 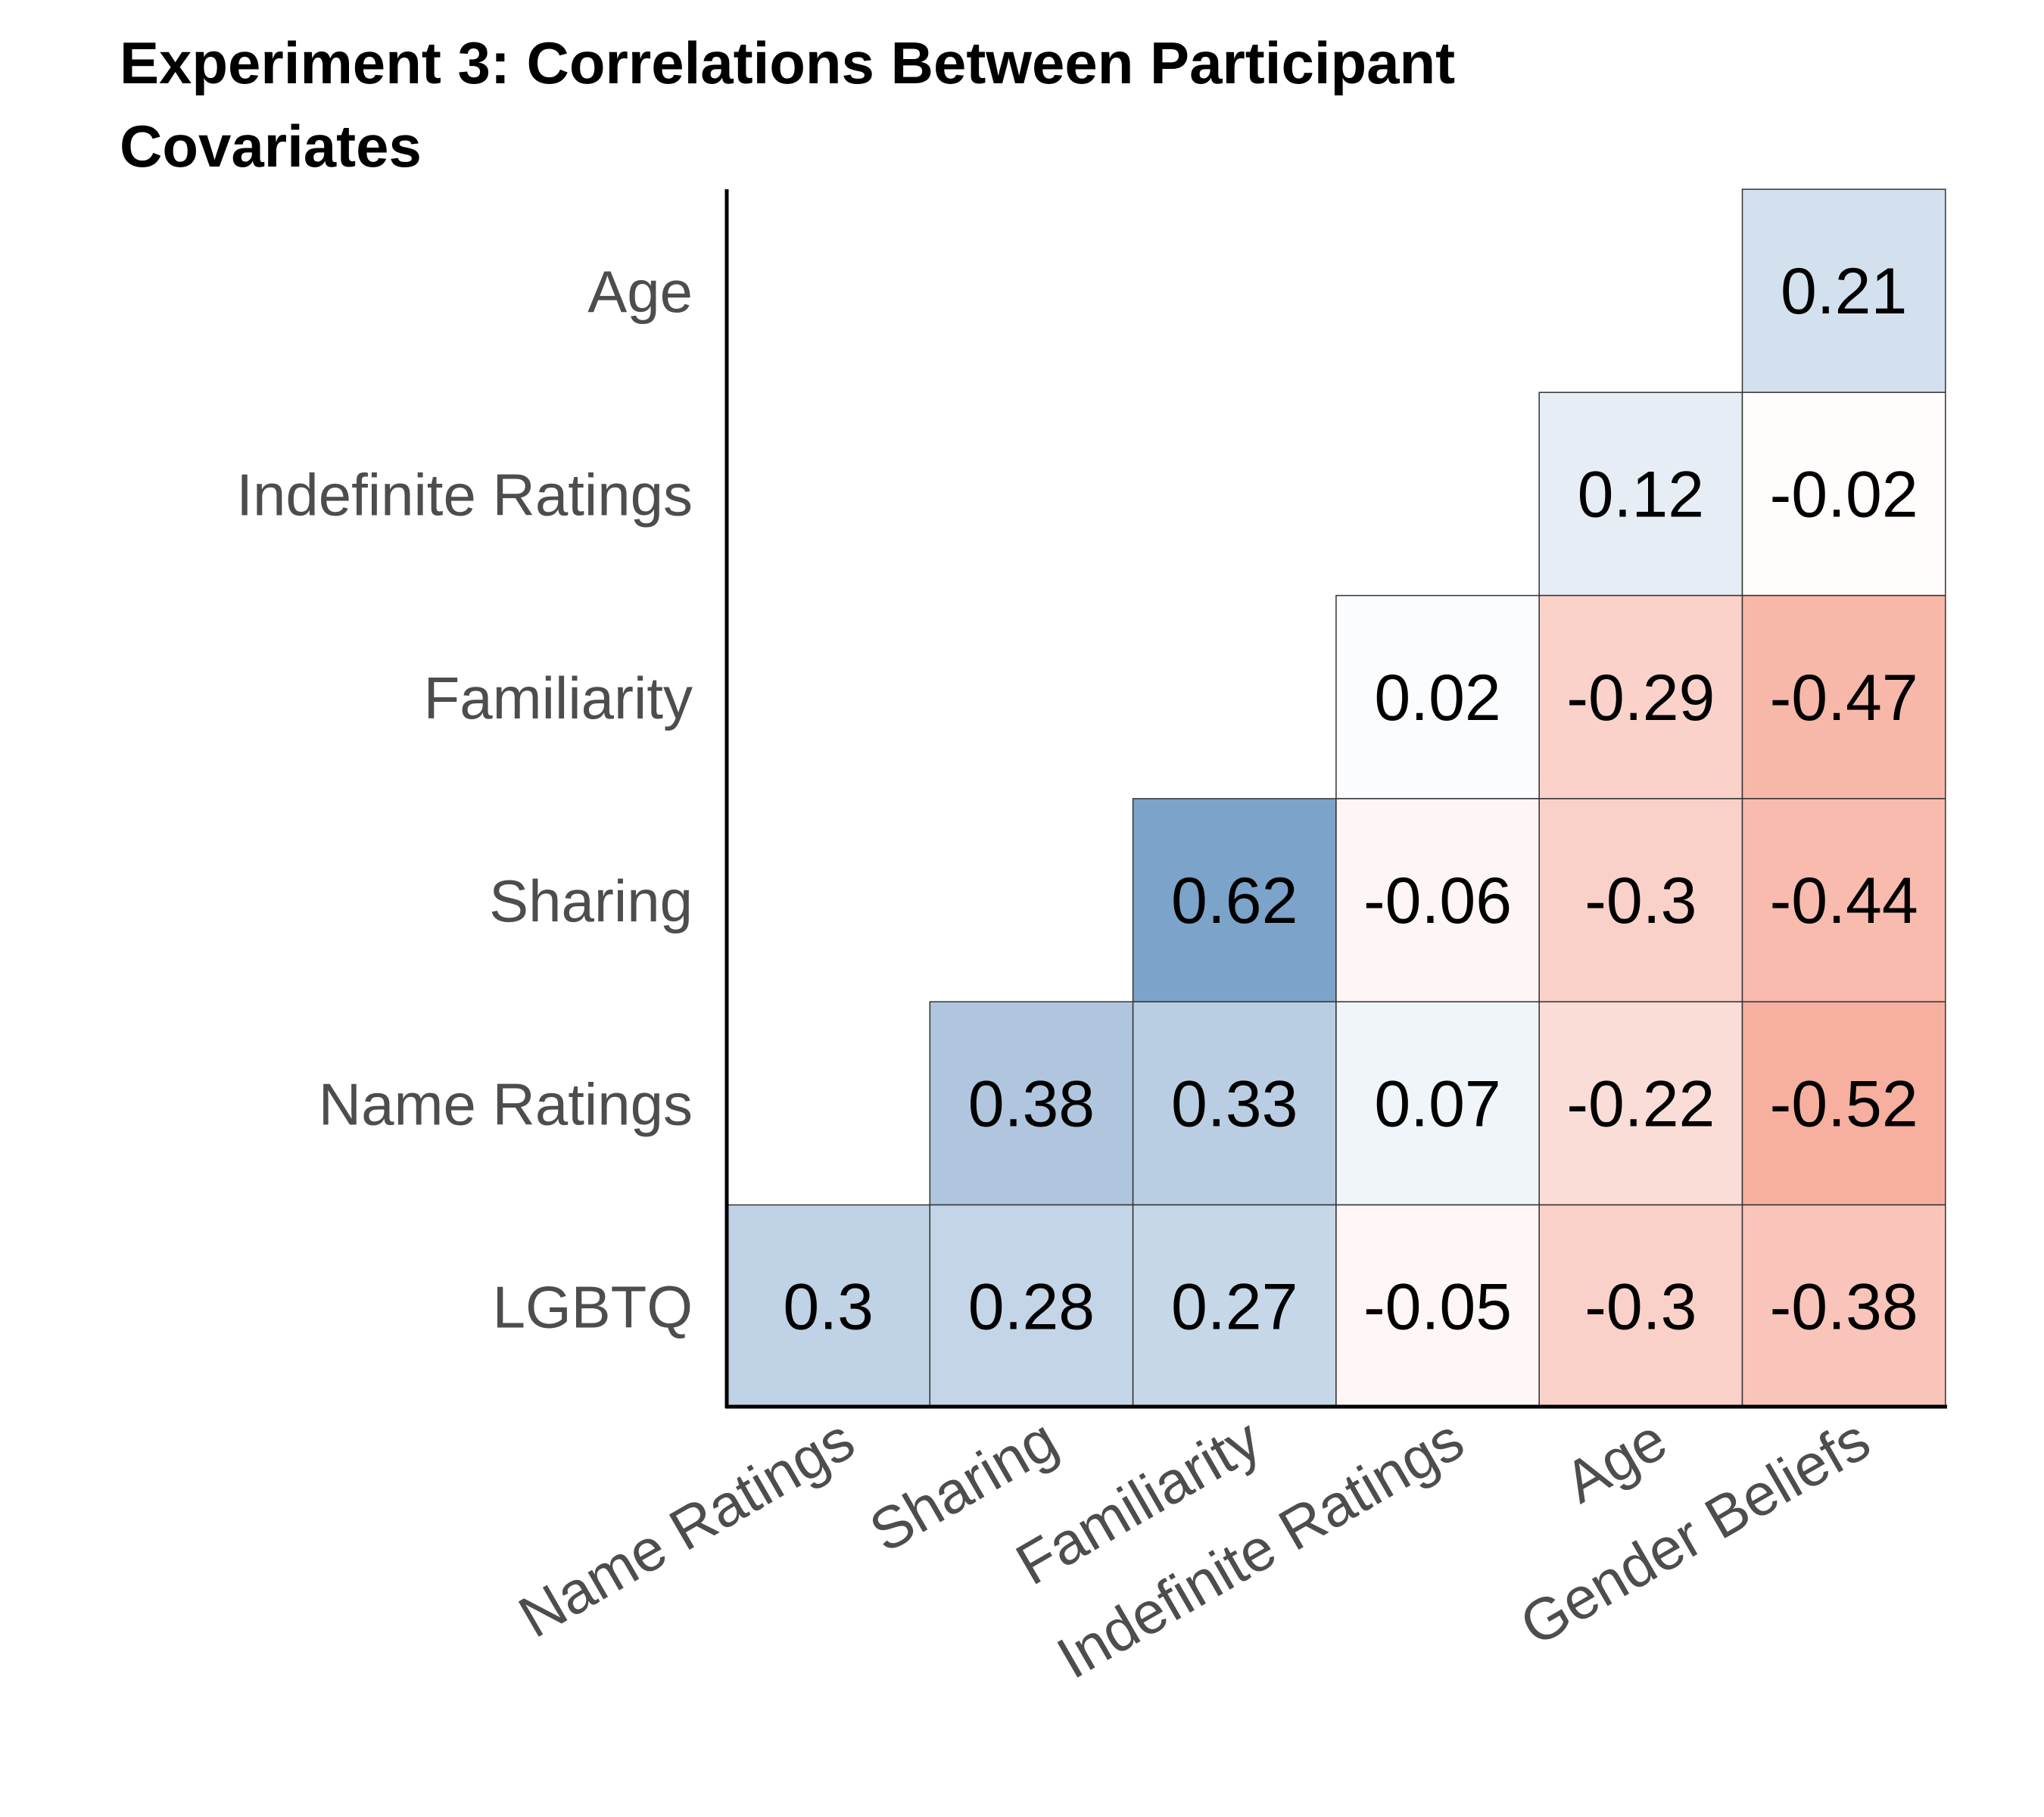 I want to click on heatmap-cell-label-familiarity-age: -0.29, so click(x=1640, y=698).